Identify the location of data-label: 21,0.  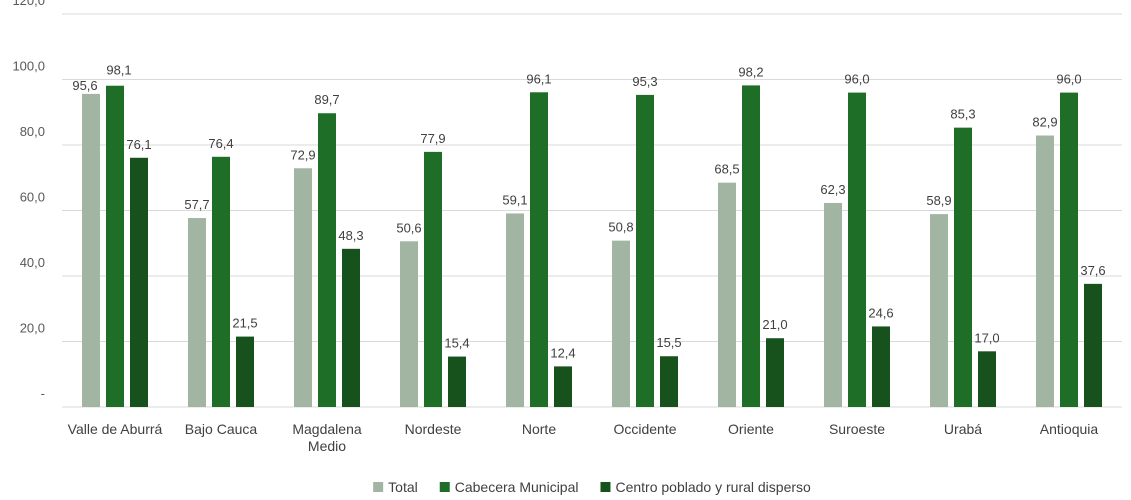
(774, 324).